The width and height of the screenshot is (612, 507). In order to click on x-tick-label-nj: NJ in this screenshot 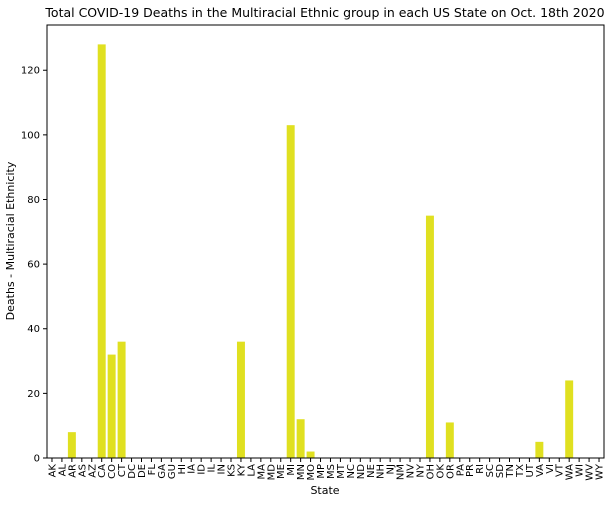, I will do `click(391, 469)`.